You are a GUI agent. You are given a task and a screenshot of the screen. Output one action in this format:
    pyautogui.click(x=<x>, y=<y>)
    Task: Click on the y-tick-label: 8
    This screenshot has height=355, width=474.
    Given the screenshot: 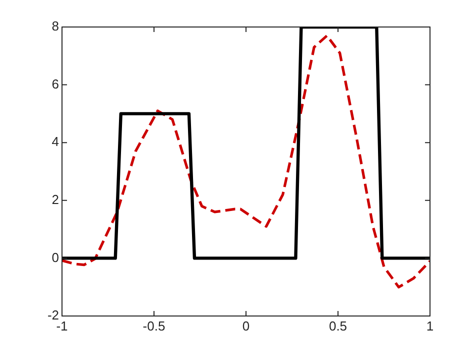 What is the action you would take?
    pyautogui.click(x=55, y=26)
    